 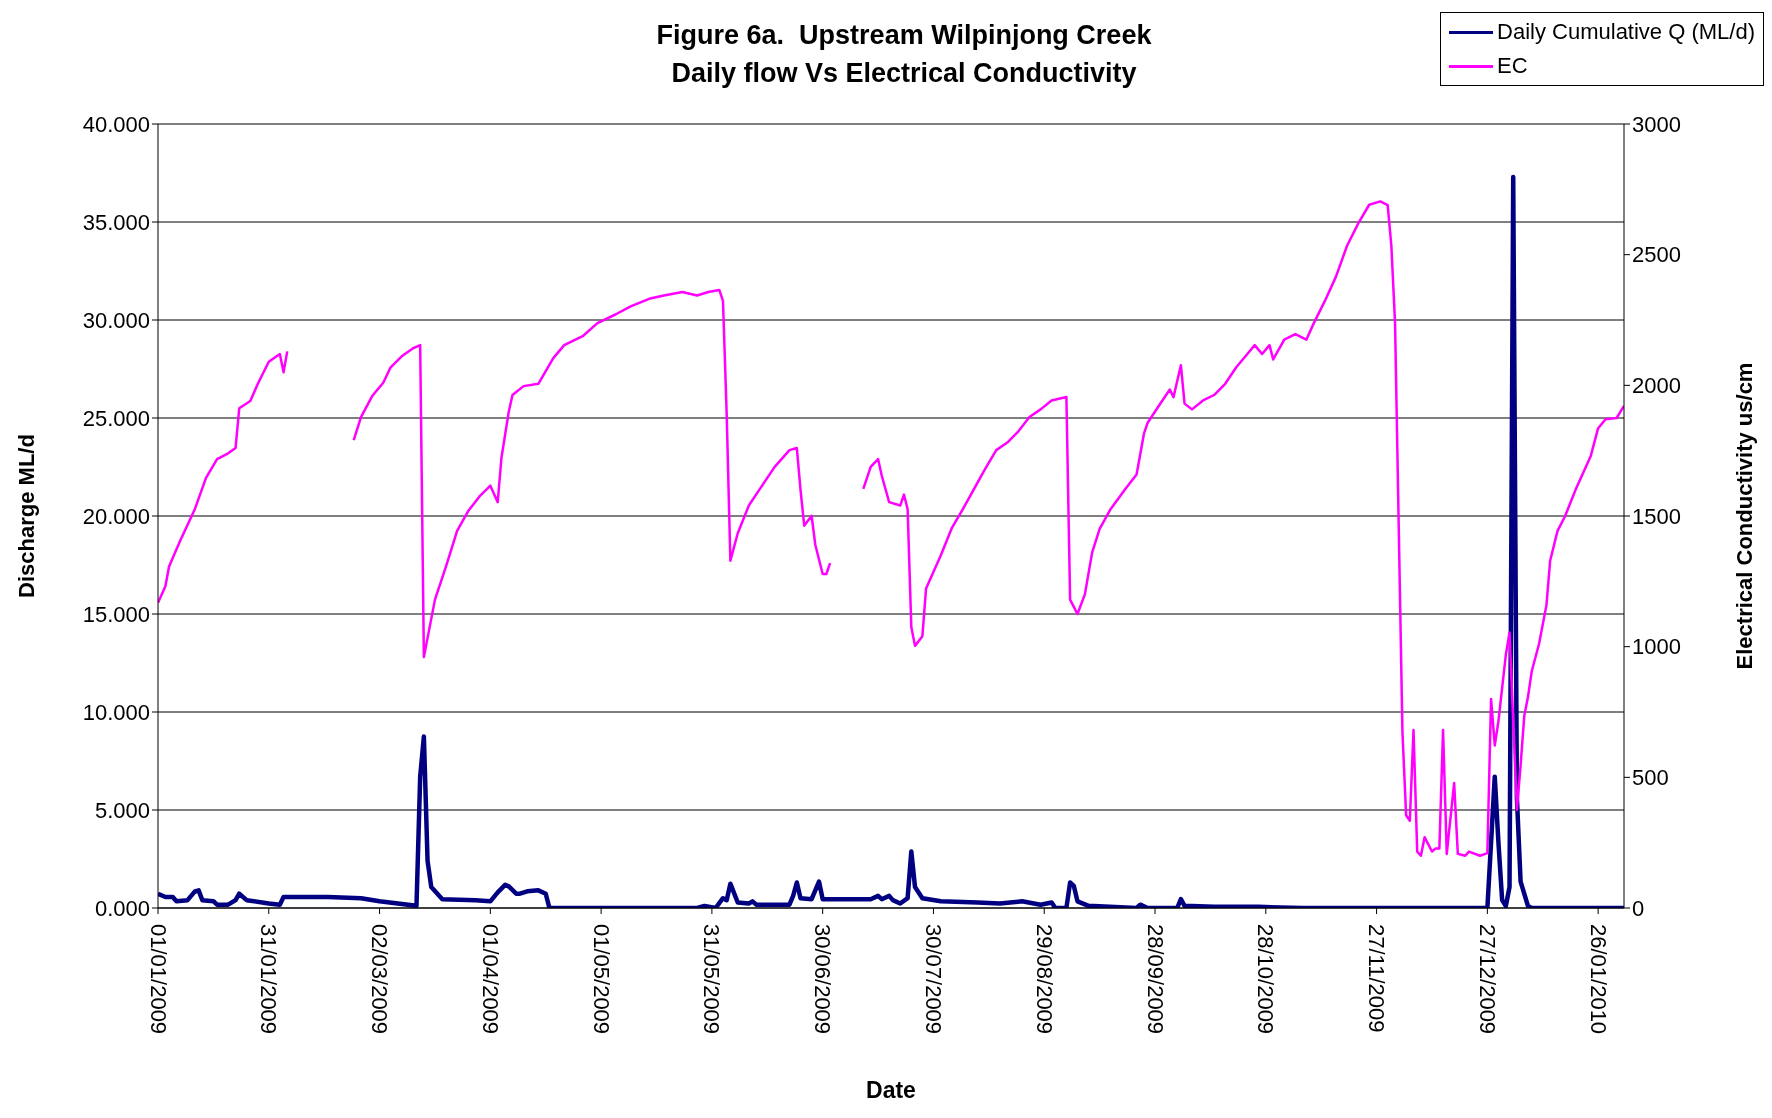 I want to click on y-tick-label: 30.000, so click(x=116, y=320).